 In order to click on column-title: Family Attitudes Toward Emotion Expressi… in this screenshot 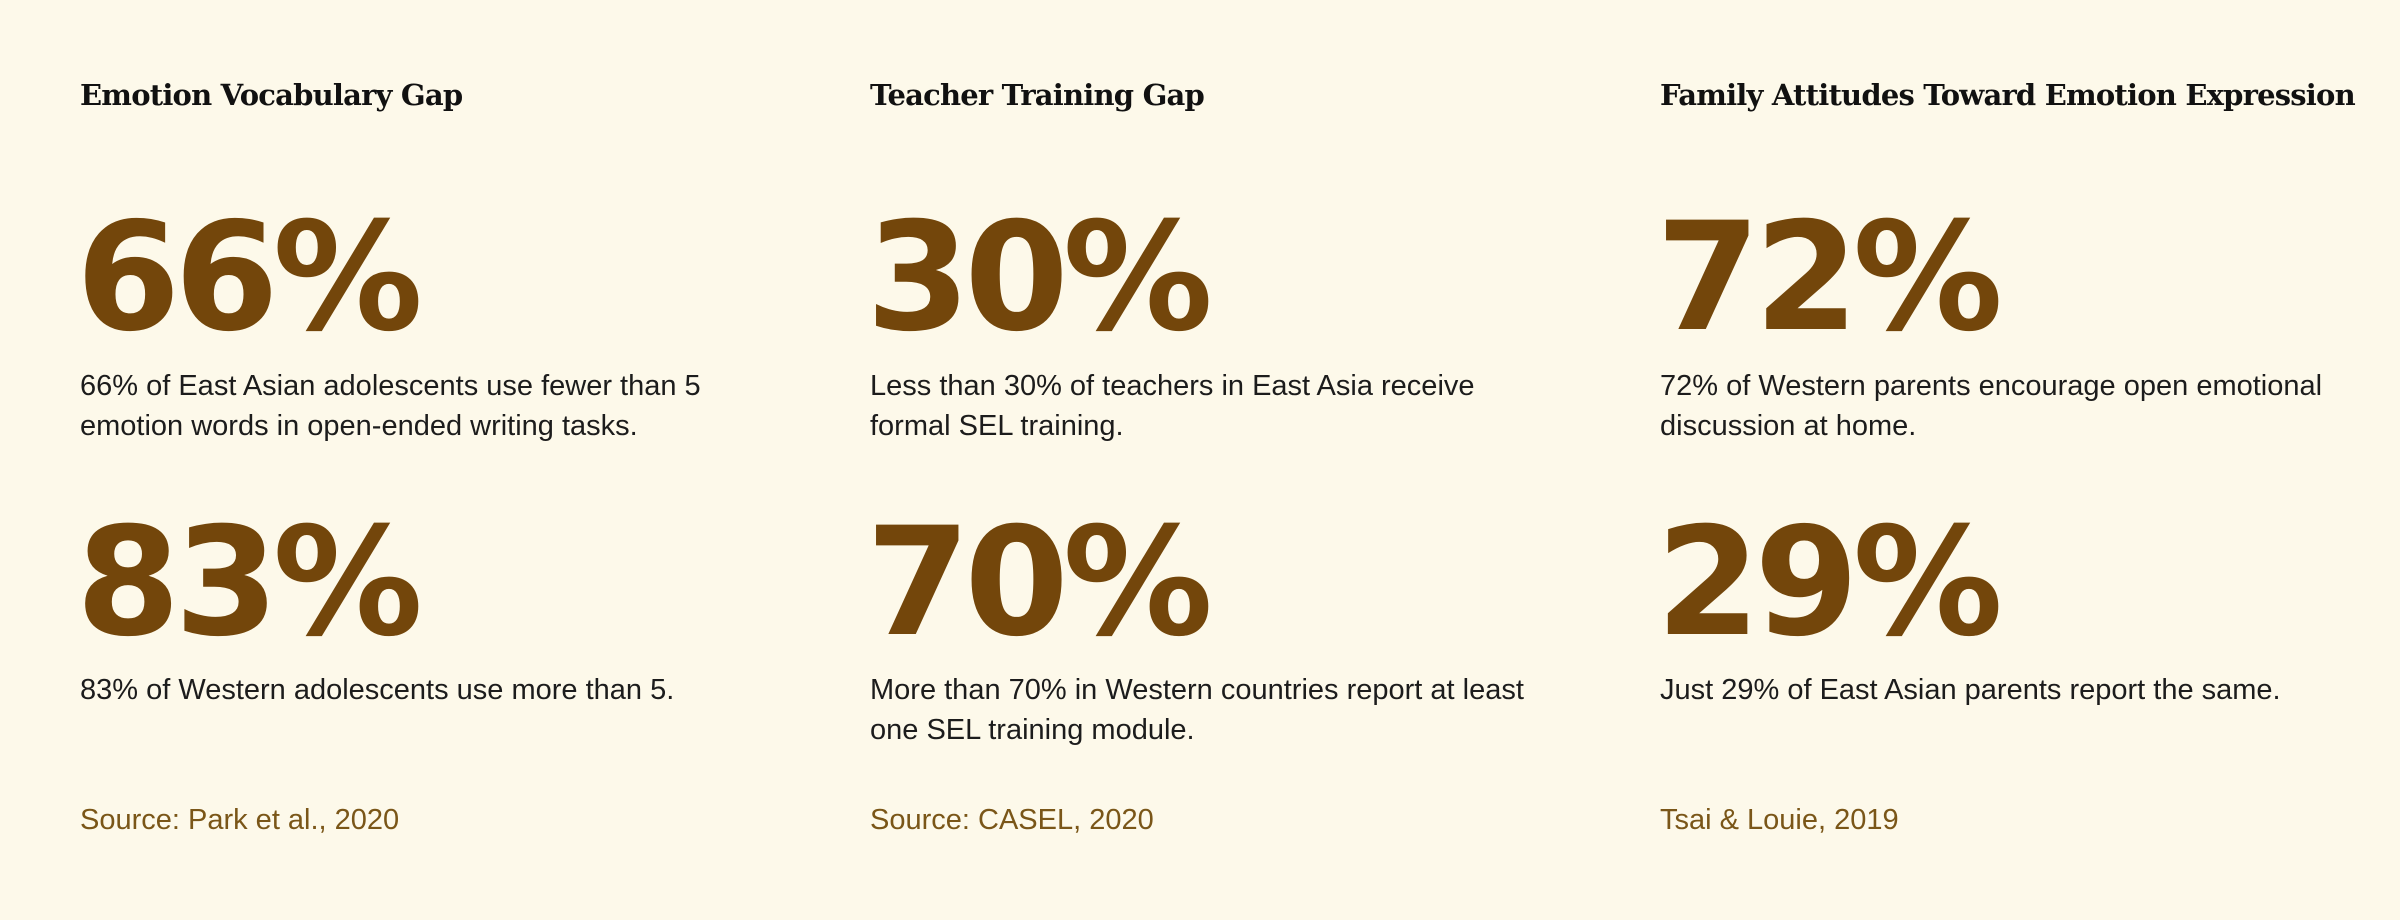, I will do `click(2008, 95)`.